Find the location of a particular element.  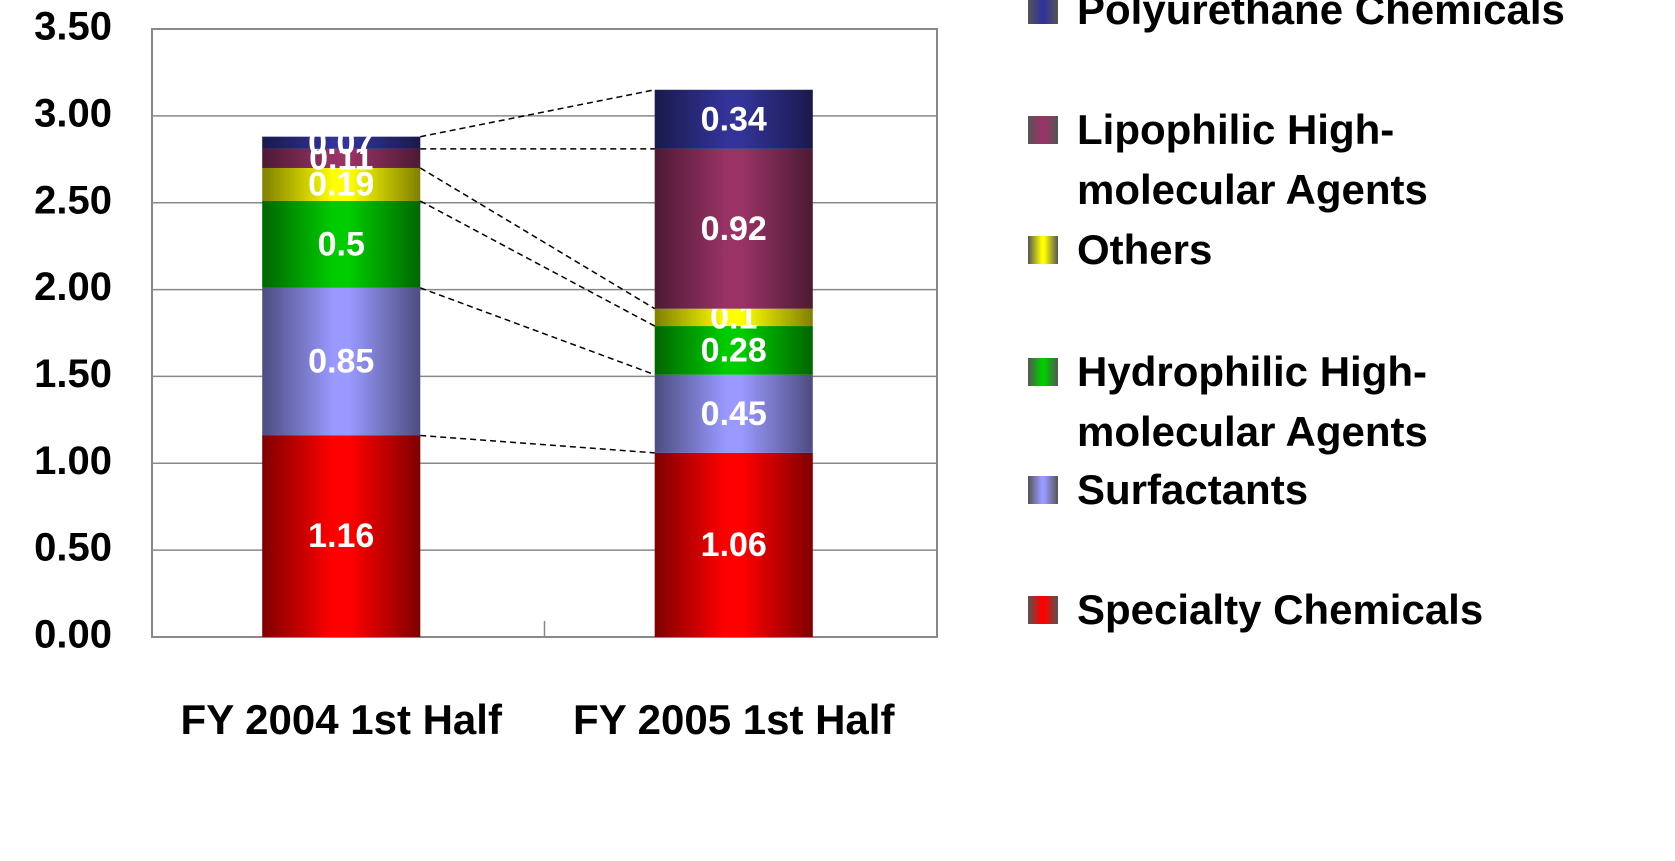

y-tick-label: 1.00 is located at coordinates (73, 461).